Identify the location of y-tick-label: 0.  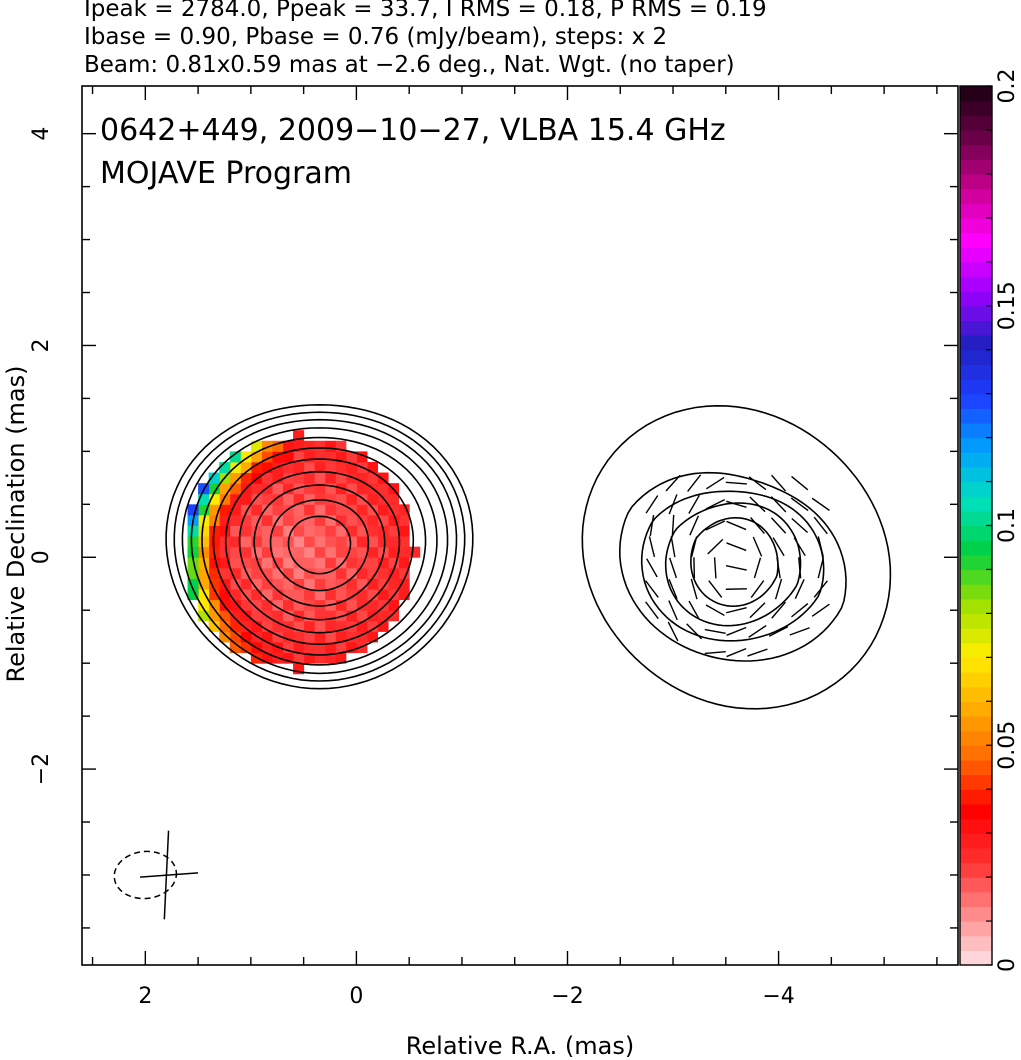
(41, 557).